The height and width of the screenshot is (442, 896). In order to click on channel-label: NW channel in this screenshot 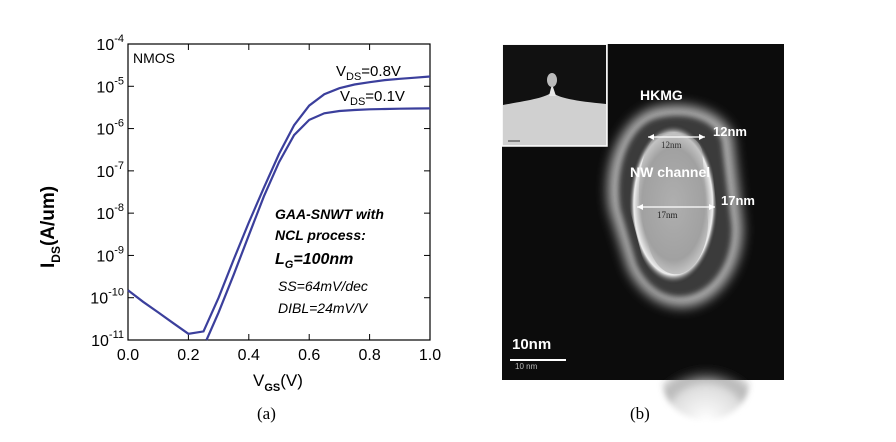, I will do `click(670, 172)`.